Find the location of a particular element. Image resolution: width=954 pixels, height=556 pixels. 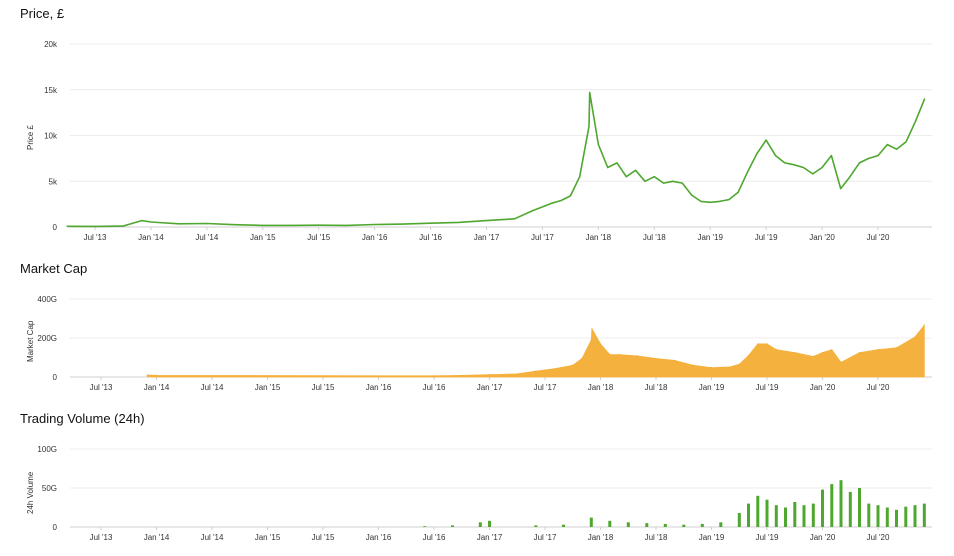

marketcap-area is located at coordinates (535, 351).